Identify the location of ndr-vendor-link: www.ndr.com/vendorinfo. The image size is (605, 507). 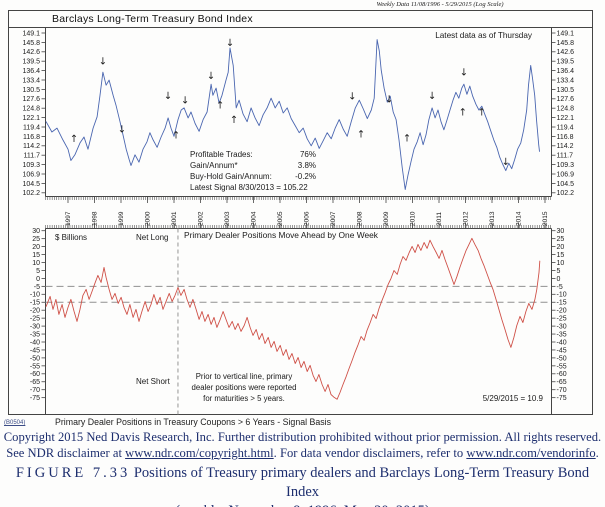
(531, 452).